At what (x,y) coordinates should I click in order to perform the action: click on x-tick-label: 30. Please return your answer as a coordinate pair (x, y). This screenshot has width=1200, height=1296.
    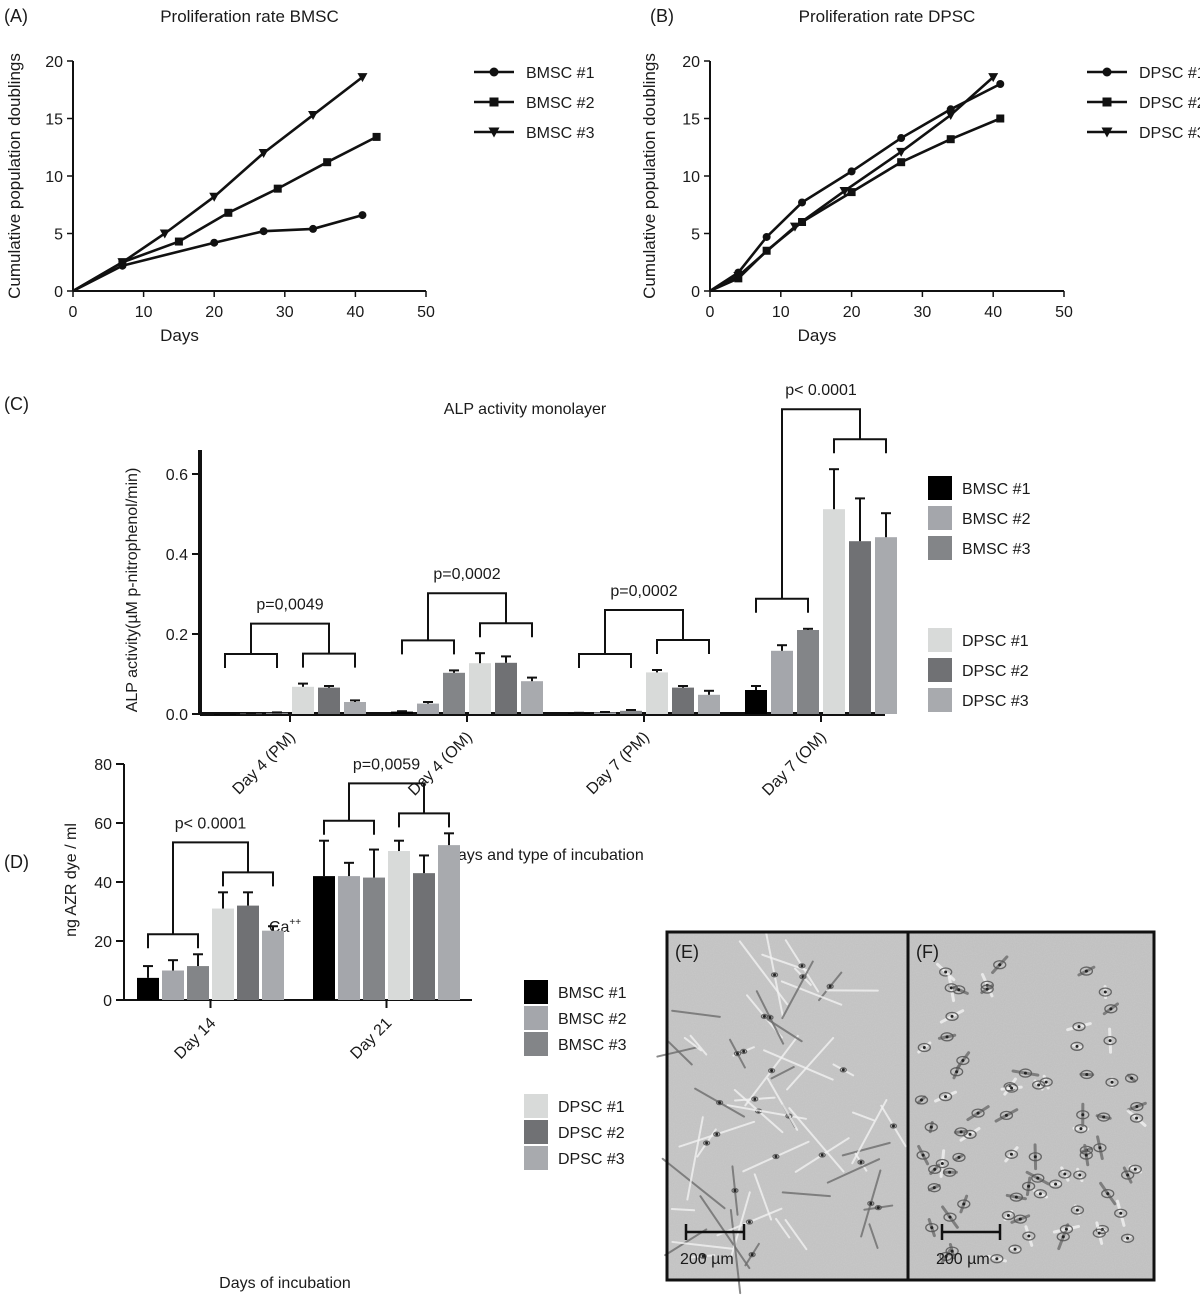
    Looking at the image, I should click on (923, 312).